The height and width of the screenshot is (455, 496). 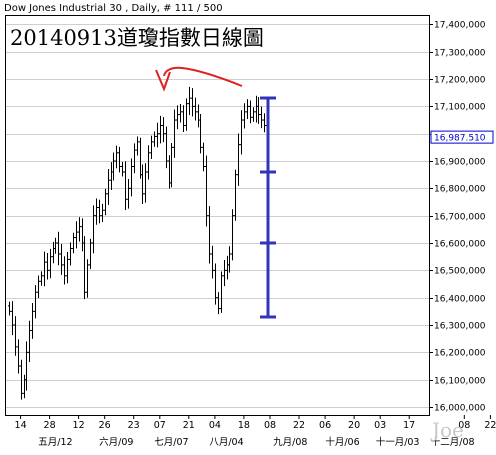 What do you see at coordinates (447, 430) in the screenshot?
I see `watermark: Joe` at bounding box center [447, 430].